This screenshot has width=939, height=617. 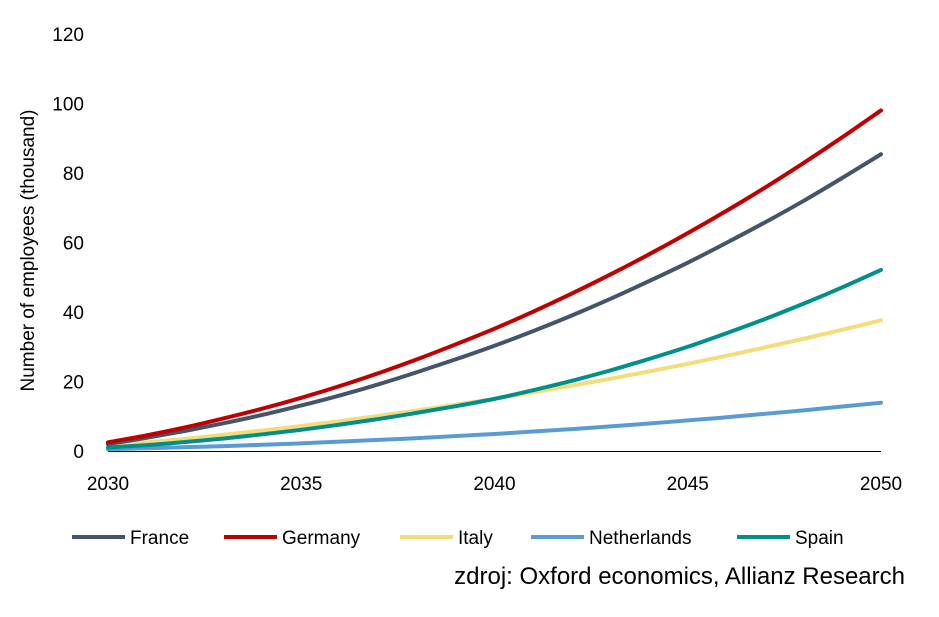 I want to click on legend-label: Netherlands, so click(x=640, y=538).